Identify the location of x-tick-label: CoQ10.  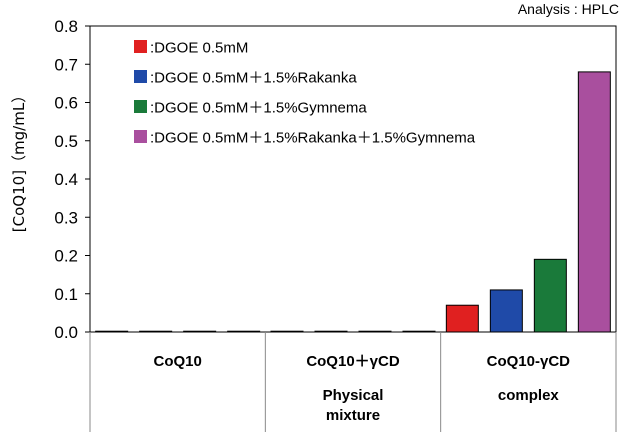
(177, 361).